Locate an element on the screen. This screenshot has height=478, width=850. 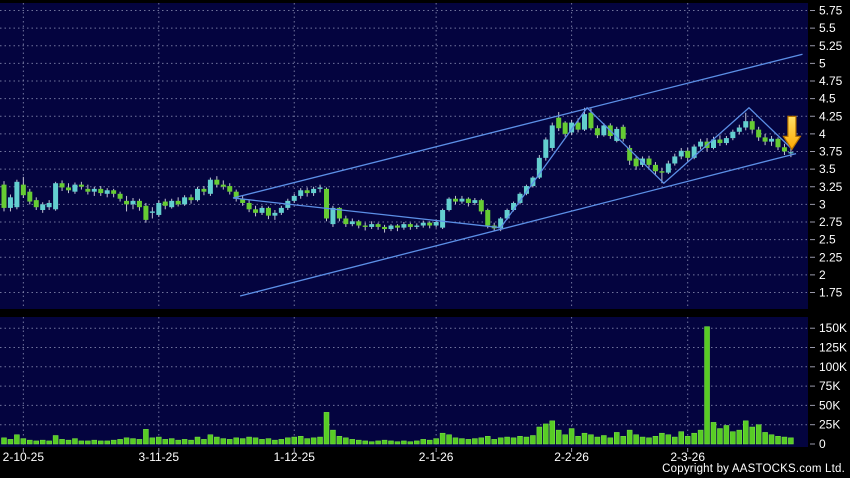
volume-tick-label: 150K is located at coordinates (833, 328).